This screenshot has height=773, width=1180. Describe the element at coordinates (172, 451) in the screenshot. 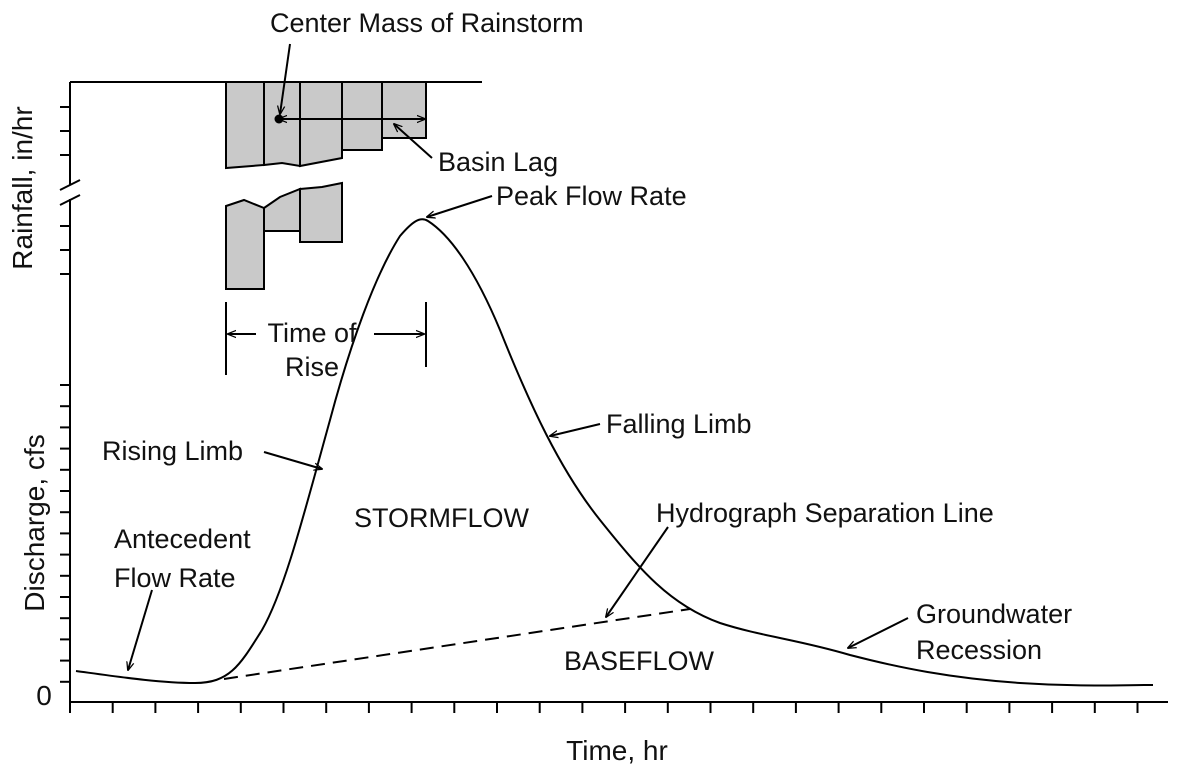

I see `rising-limb-label: Rising Limb` at that location.